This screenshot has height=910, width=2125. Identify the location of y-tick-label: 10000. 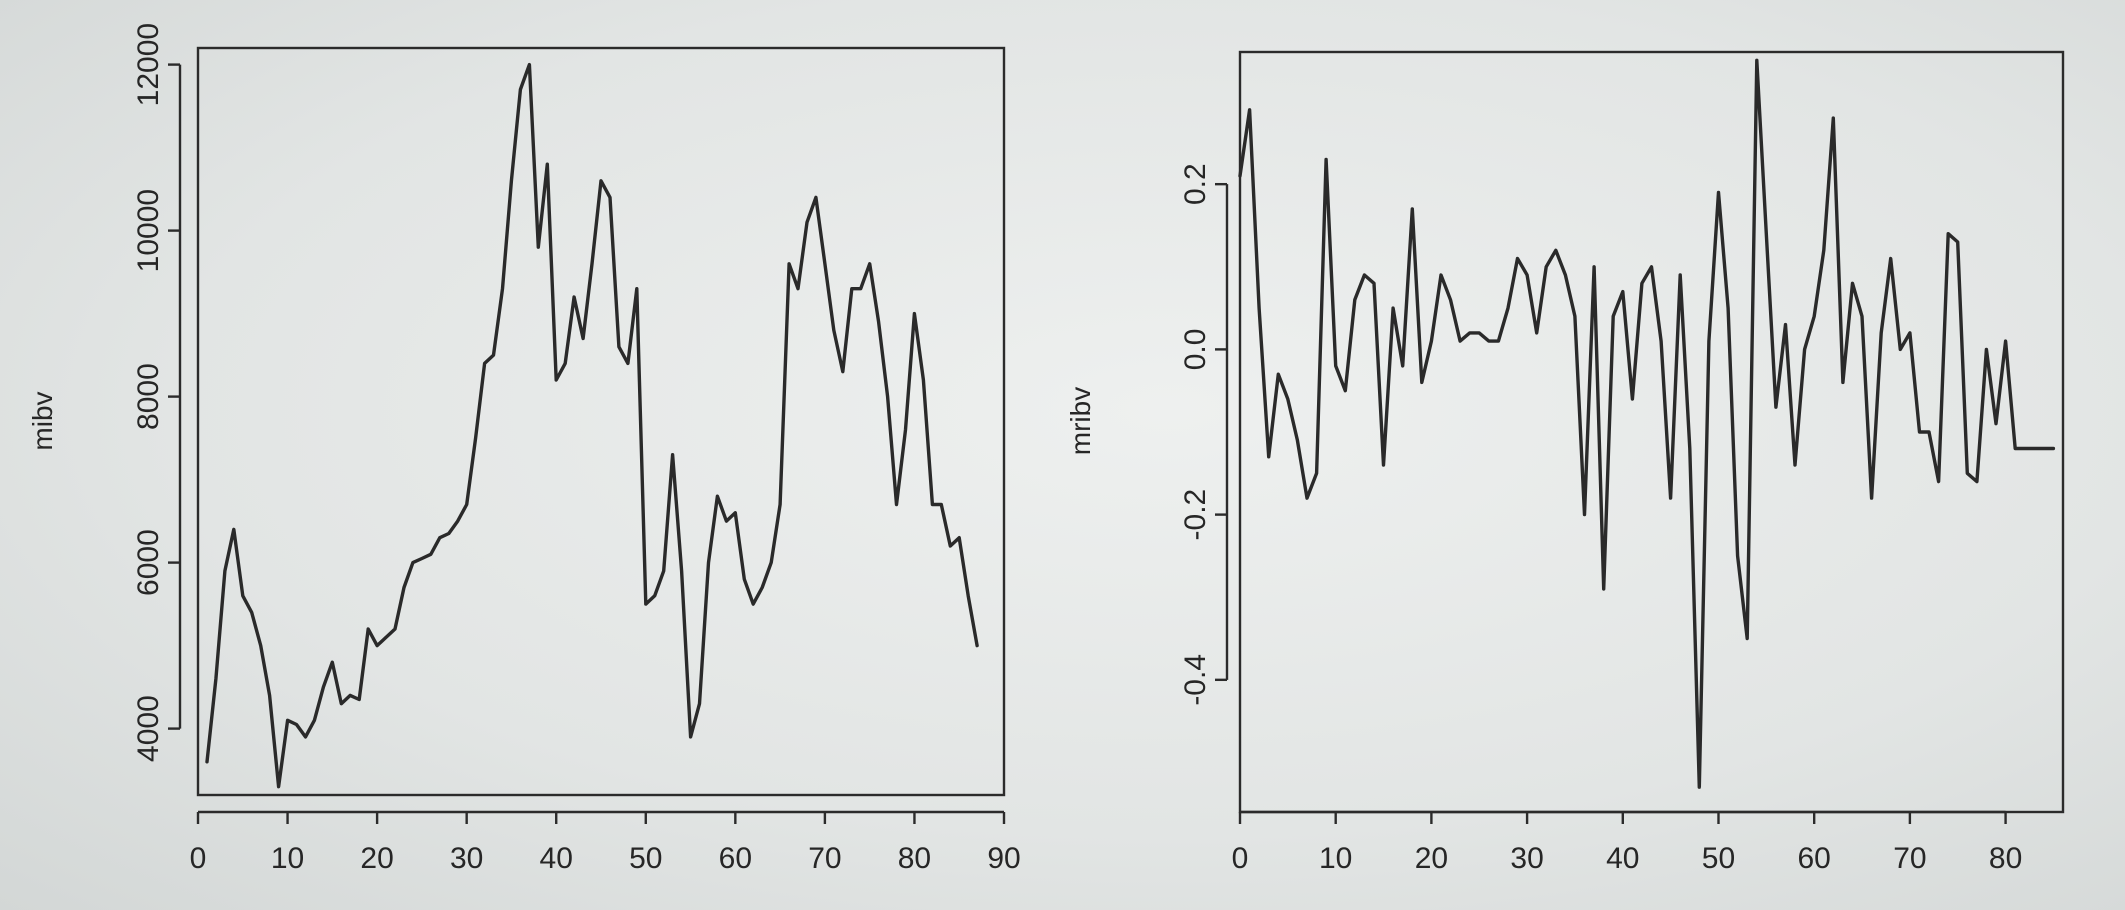
(148, 230).